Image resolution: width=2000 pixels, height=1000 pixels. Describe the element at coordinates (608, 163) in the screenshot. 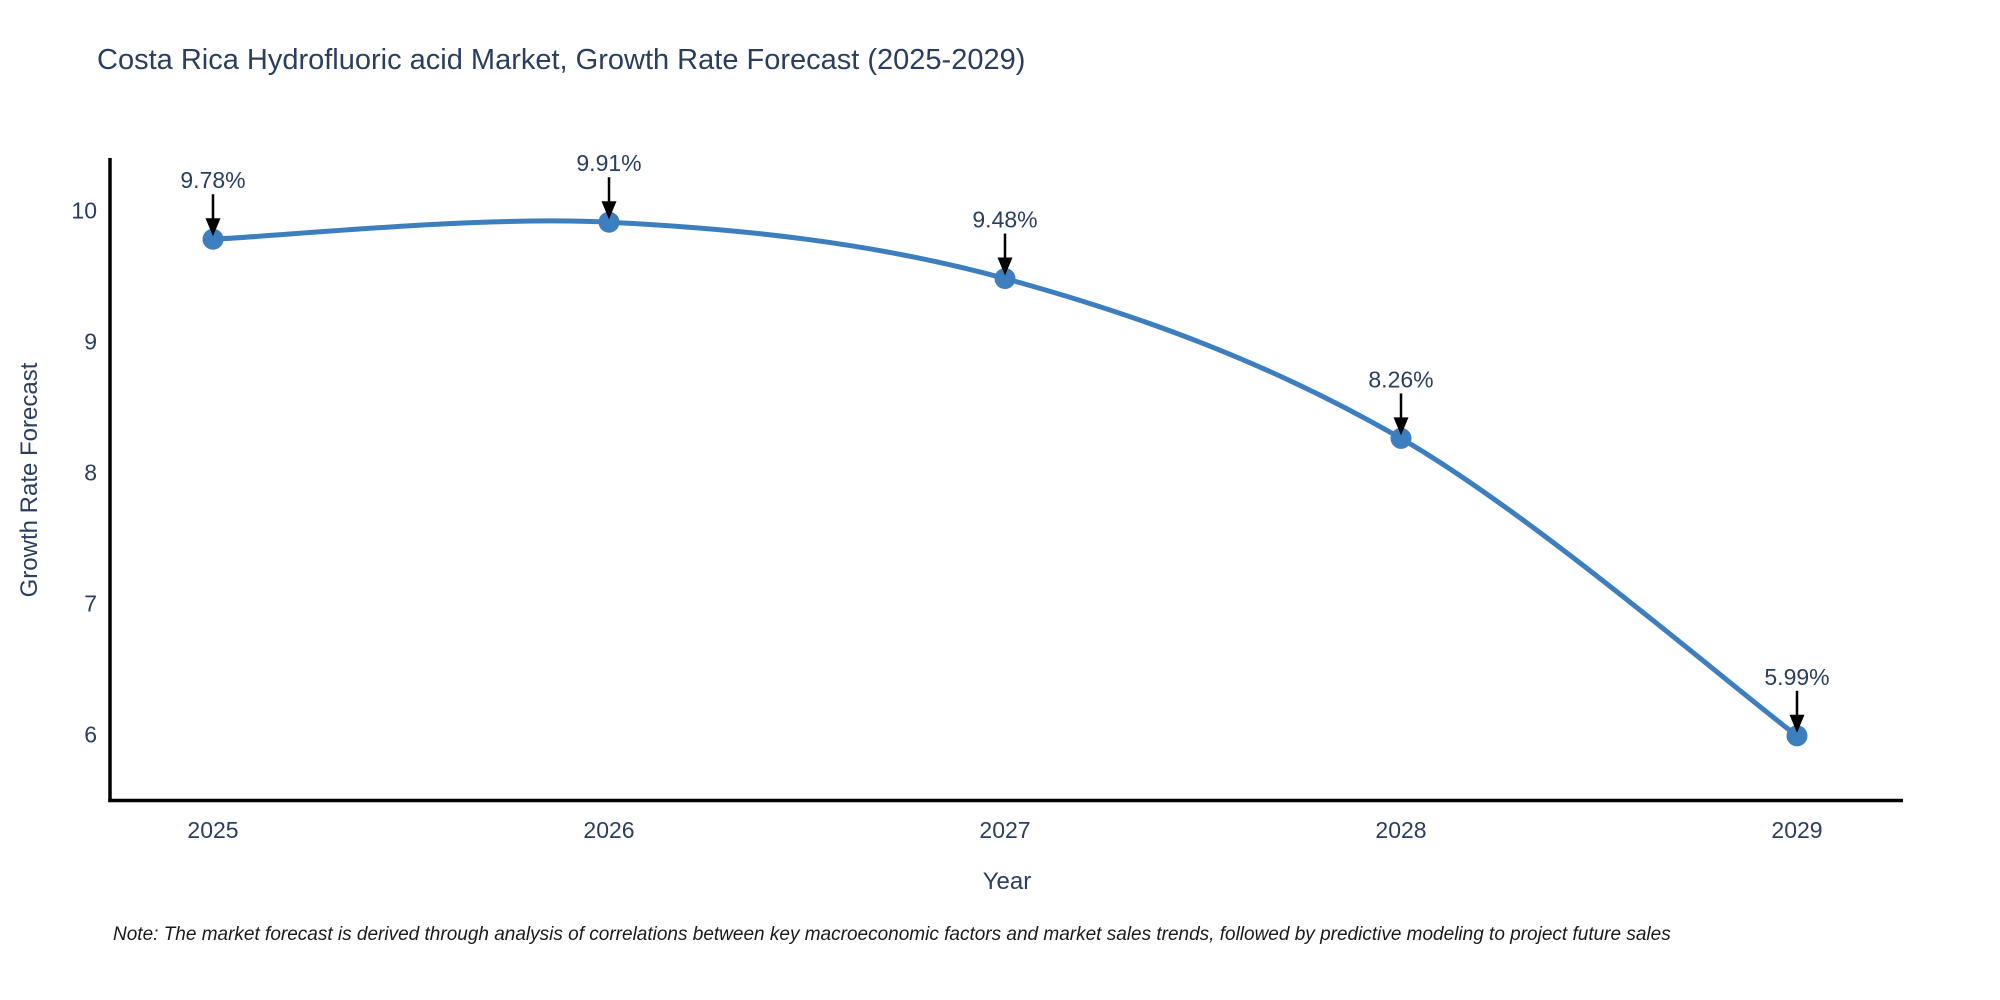

I see `data-point-label: 9.91%` at that location.